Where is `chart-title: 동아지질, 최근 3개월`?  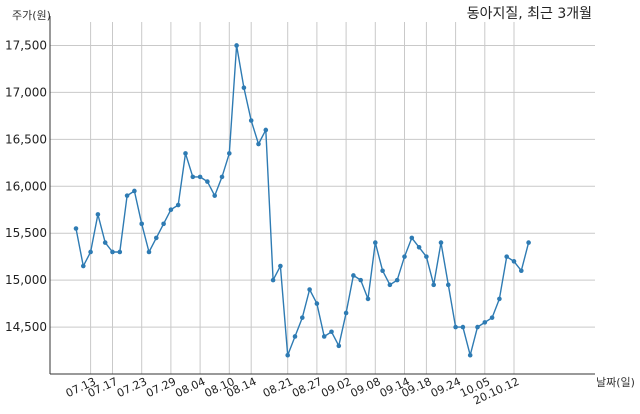 chart-title: 동아지질, 최근 3개월 is located at coordinates (529, 14).